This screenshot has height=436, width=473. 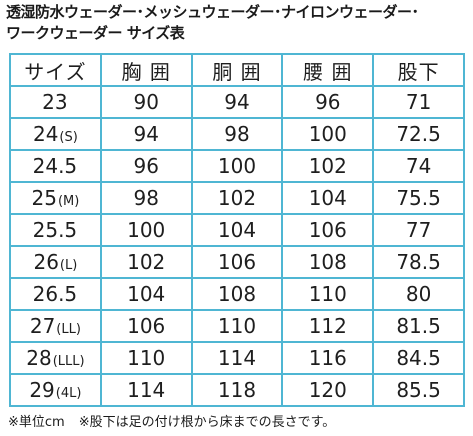 I want to click on table-row: 25(M) 98 102 104 75.5, so click(x=237, y=198).